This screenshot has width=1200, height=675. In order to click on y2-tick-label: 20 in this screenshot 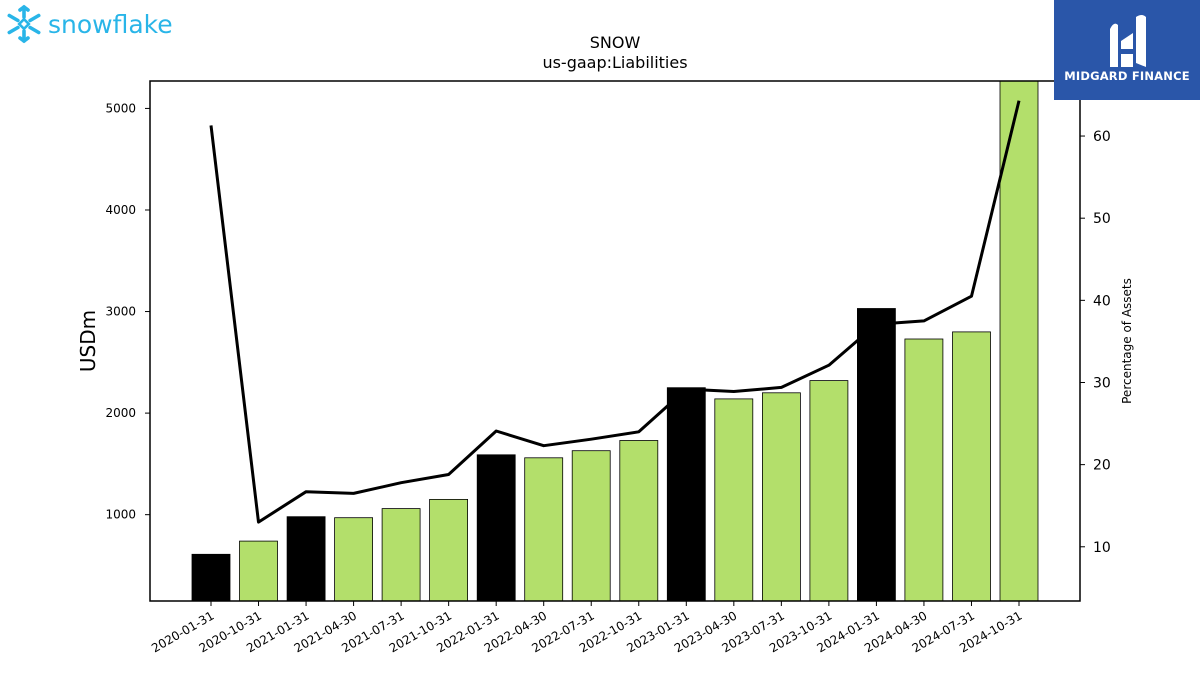, I will do `click(1102, 466)`.